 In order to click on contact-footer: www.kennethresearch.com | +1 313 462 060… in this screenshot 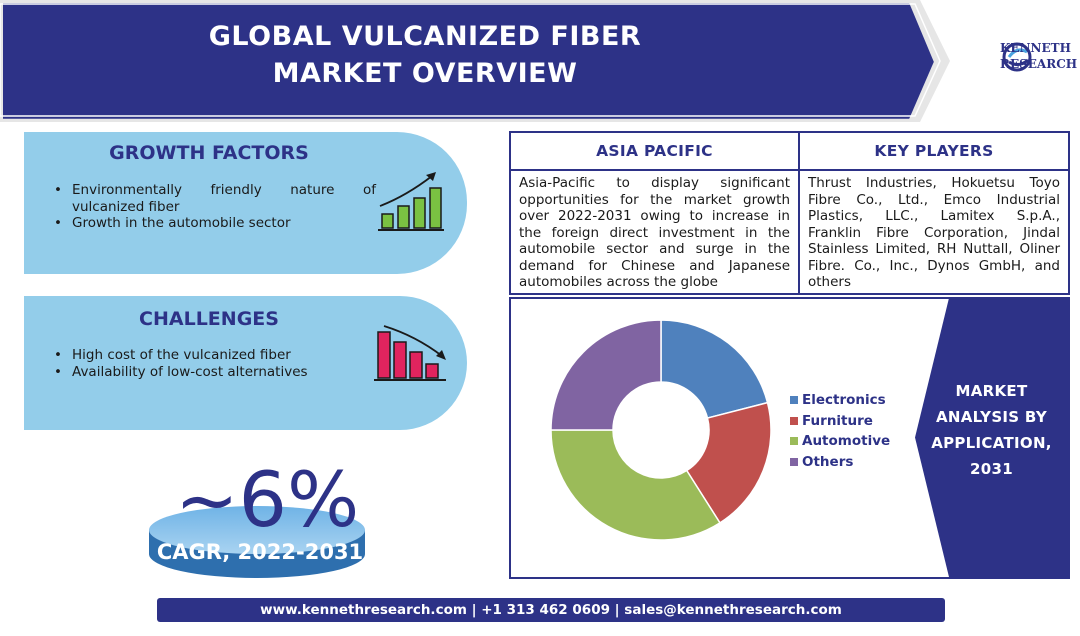, I will do `click(551, 610)`.